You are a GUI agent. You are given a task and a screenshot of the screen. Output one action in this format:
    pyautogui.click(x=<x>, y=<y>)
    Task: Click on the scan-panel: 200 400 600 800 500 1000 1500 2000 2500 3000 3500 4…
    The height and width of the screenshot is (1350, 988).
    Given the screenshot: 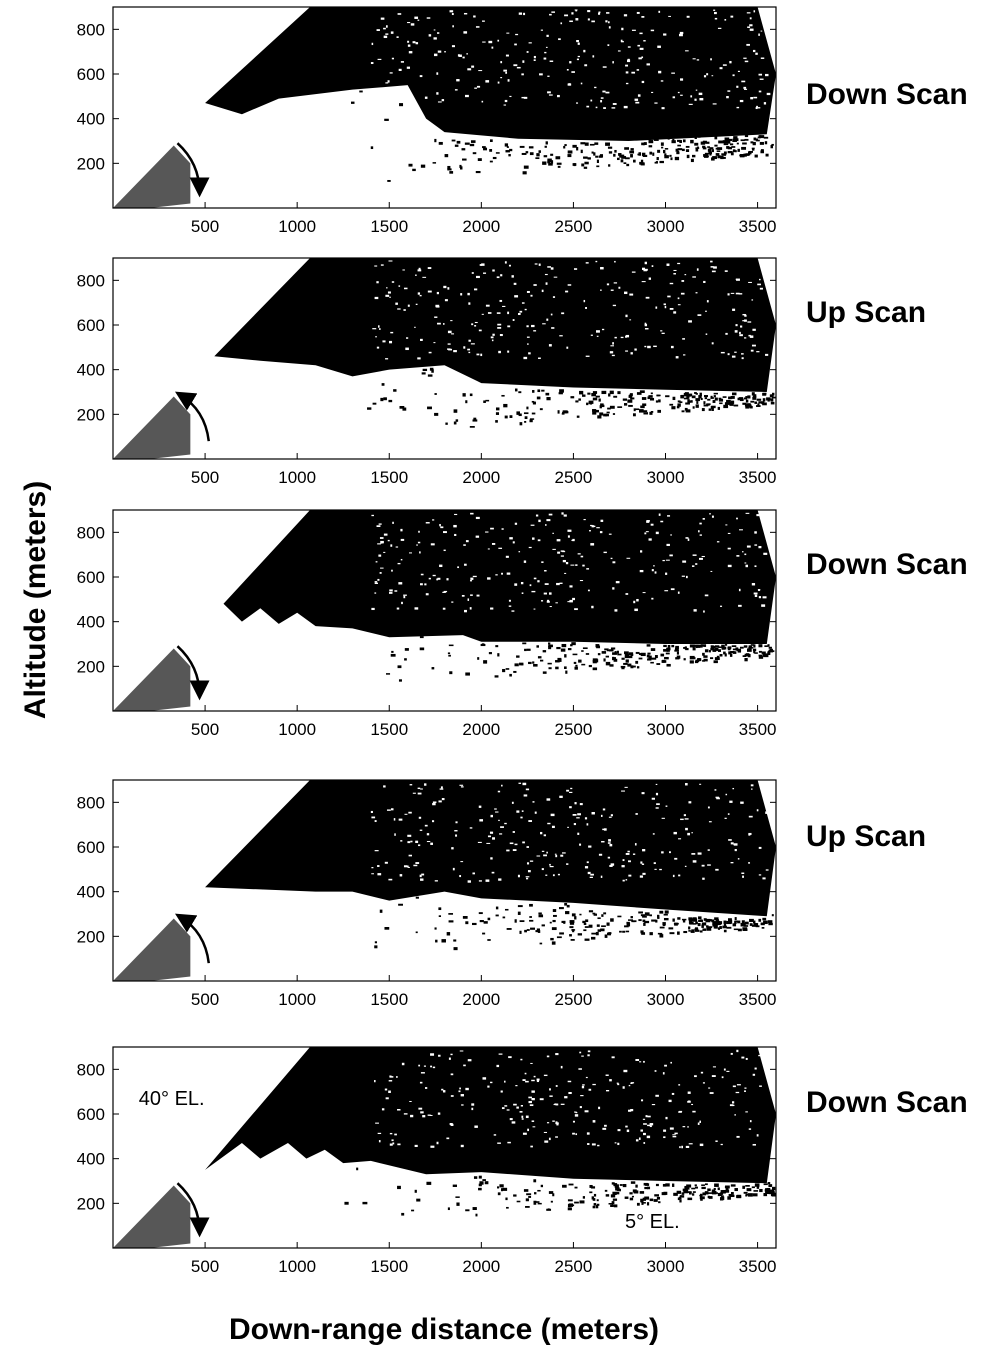 What is the action you would take?
    pyautogui.click(x=427, y=1161)
    